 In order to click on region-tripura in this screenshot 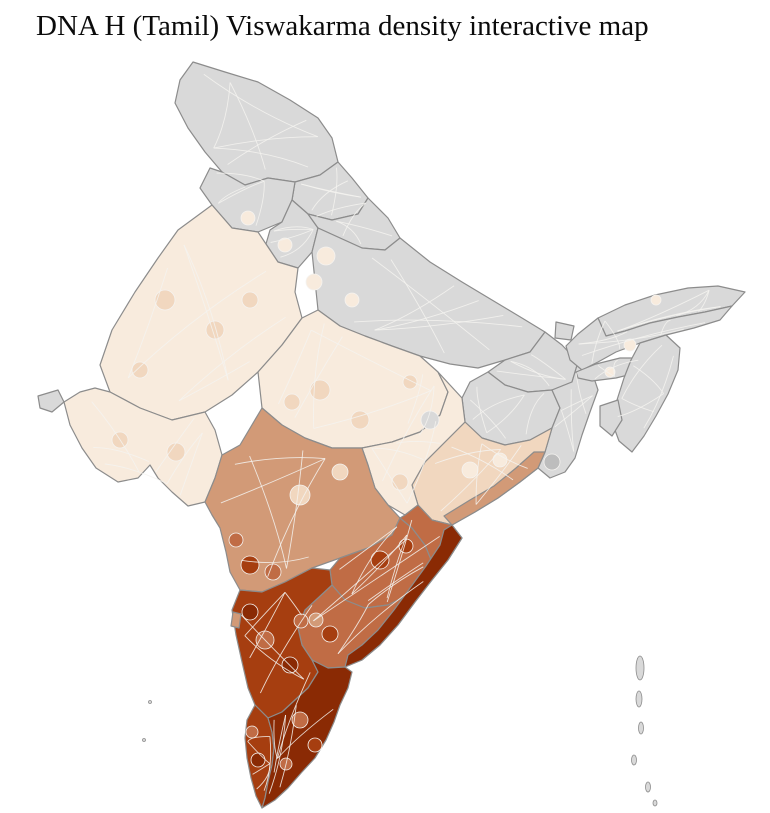, I will do `click(611, 418)`.